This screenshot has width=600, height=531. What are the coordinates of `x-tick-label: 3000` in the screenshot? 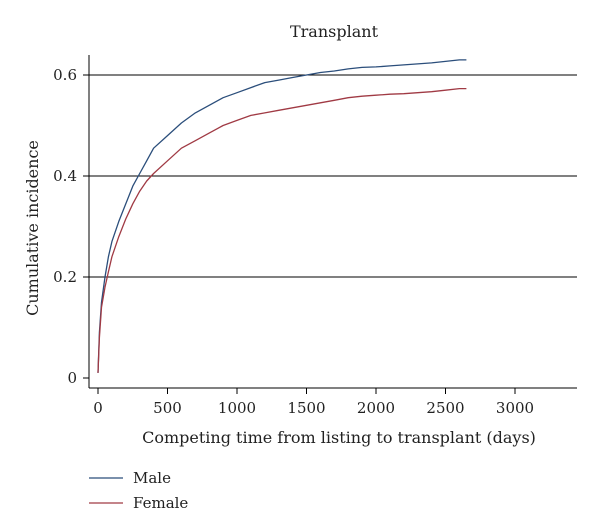 It's located at (515, 408).